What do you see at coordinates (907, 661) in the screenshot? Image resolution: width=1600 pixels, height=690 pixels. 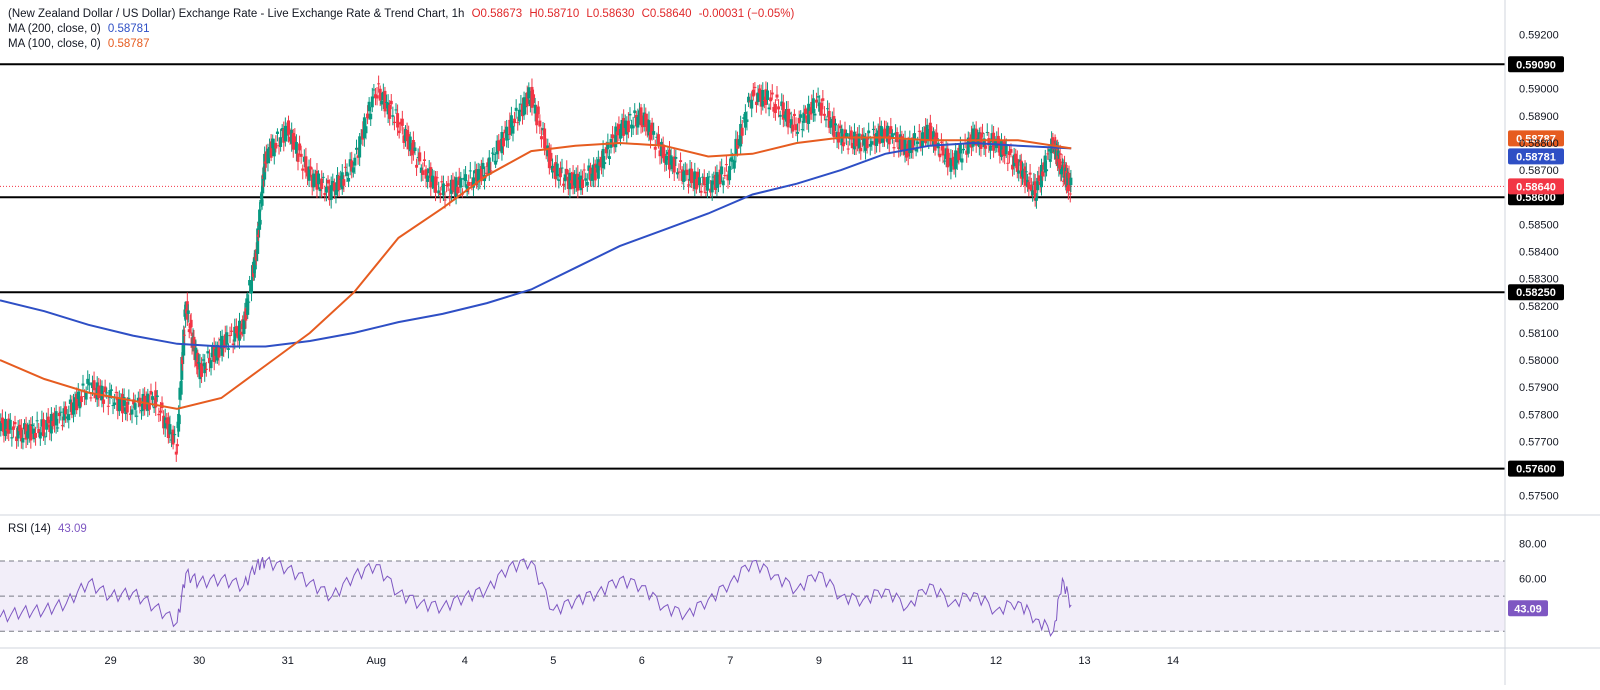 I see `x-tick-label: 11` at bounding box center [907, 661].